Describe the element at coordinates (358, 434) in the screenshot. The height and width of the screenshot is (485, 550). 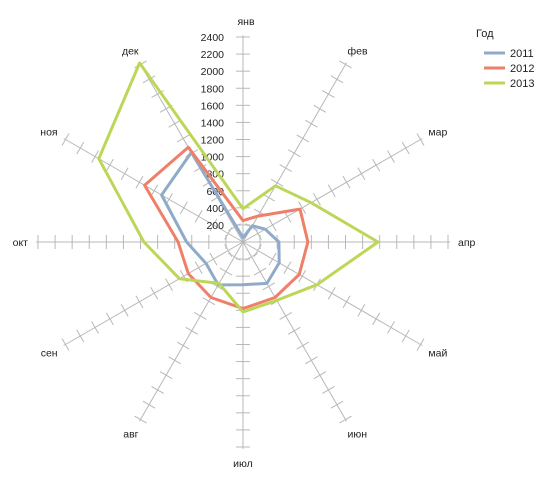
I see `category-label-июн: июн` at that location.